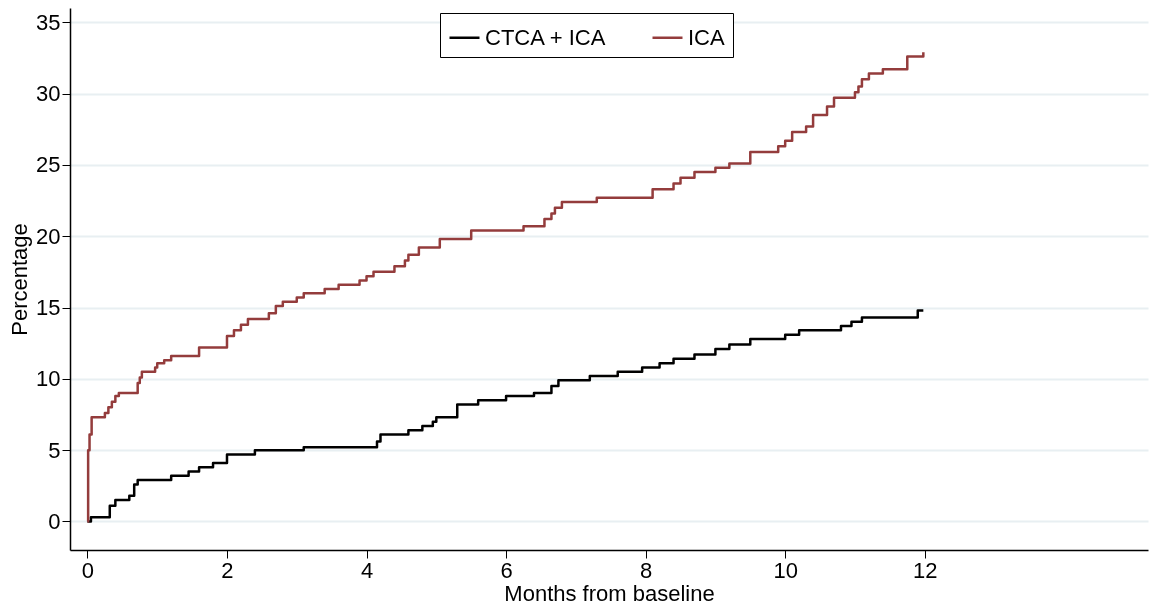  What do you see at coordinates (646, 570) in the screenshot?
I see `x-tick-label: 8` at bounding box center [646, 570].